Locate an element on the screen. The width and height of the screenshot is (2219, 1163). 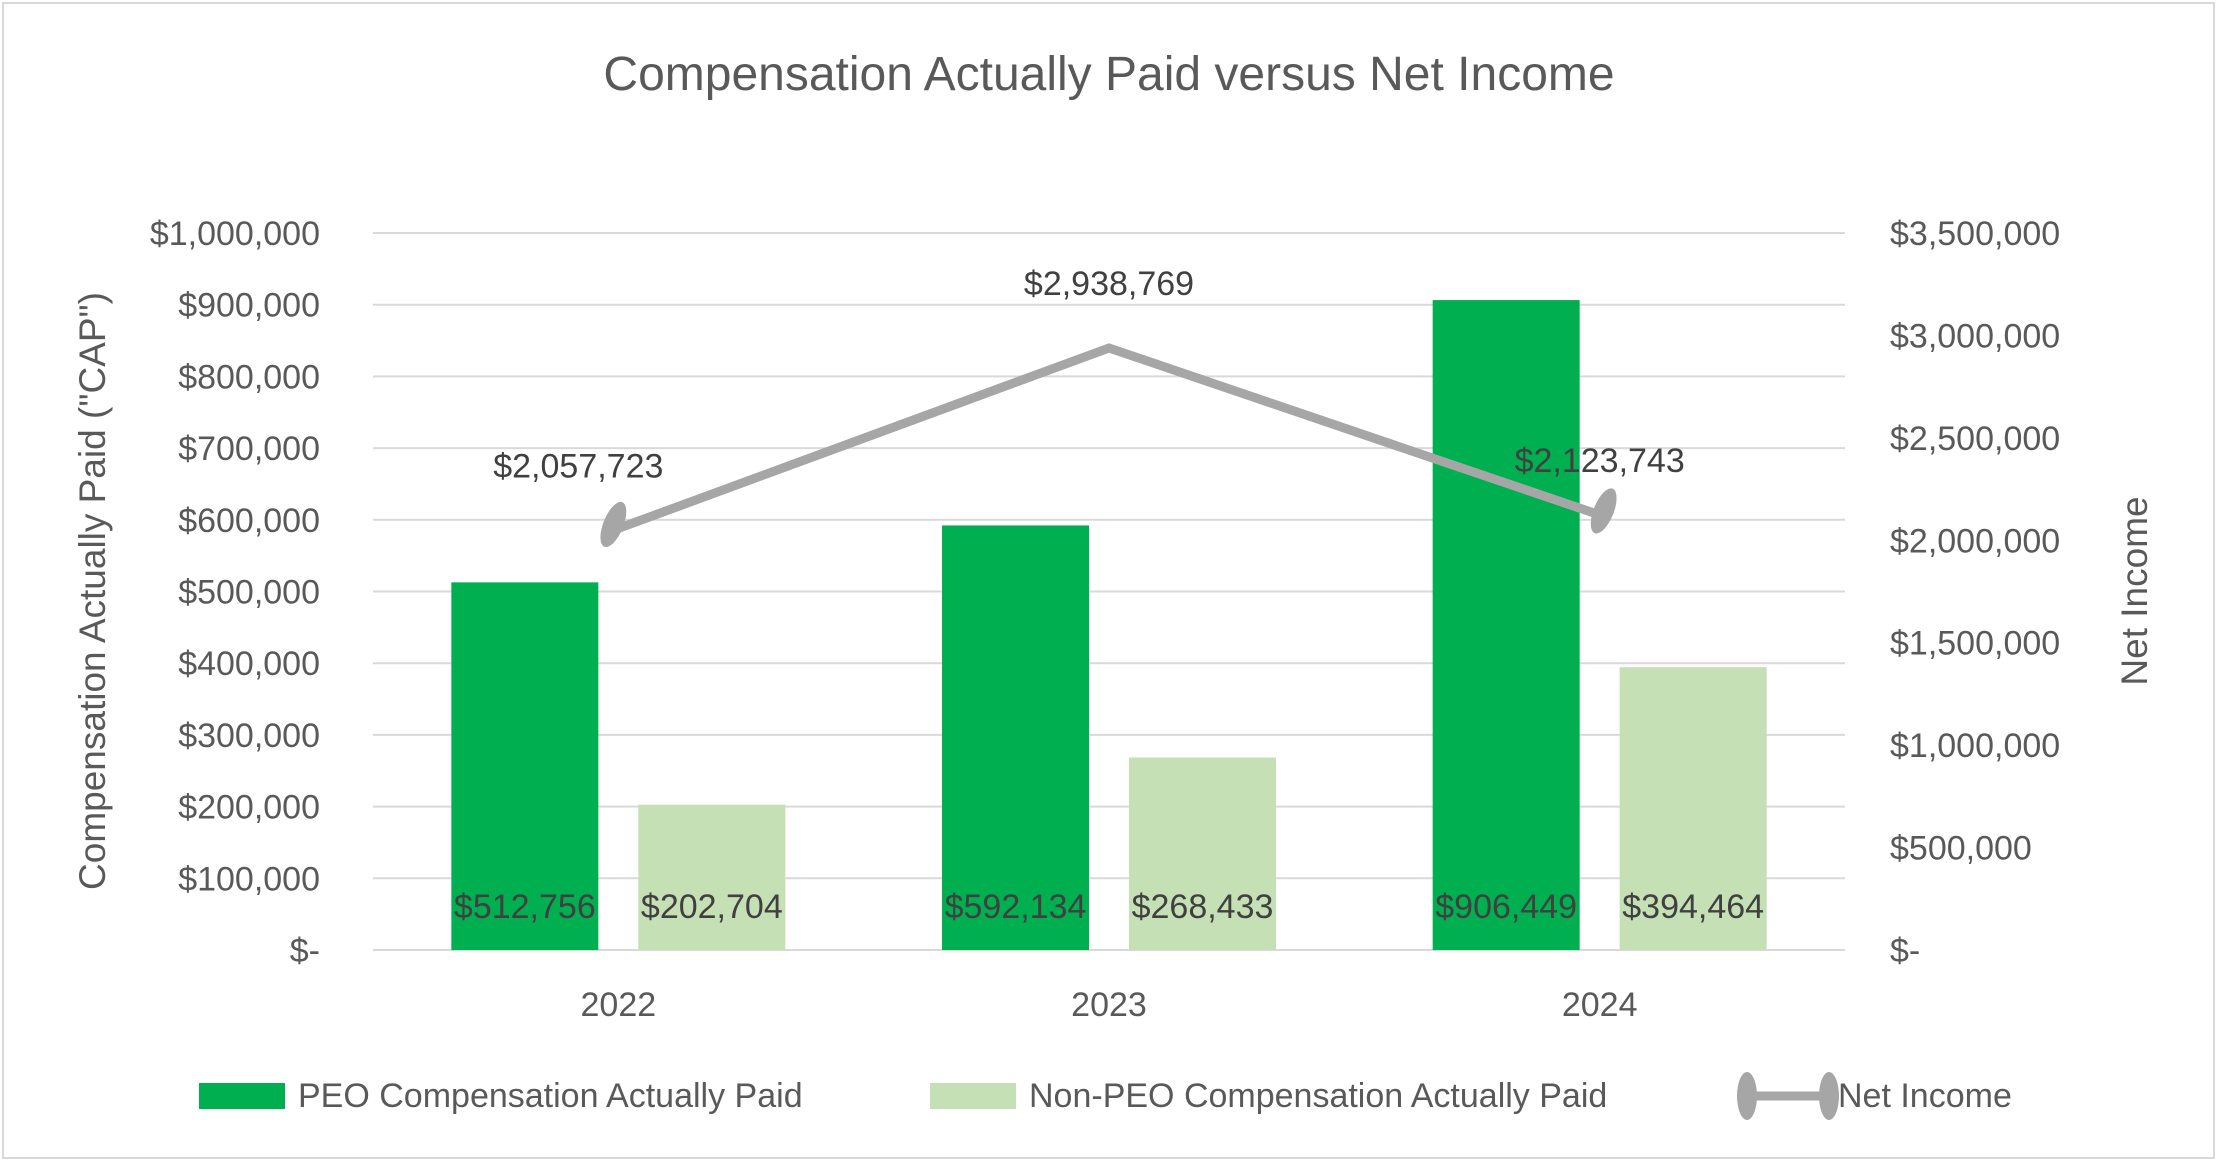
y2-tick-label: $- is located at coordinates (1905, 951).